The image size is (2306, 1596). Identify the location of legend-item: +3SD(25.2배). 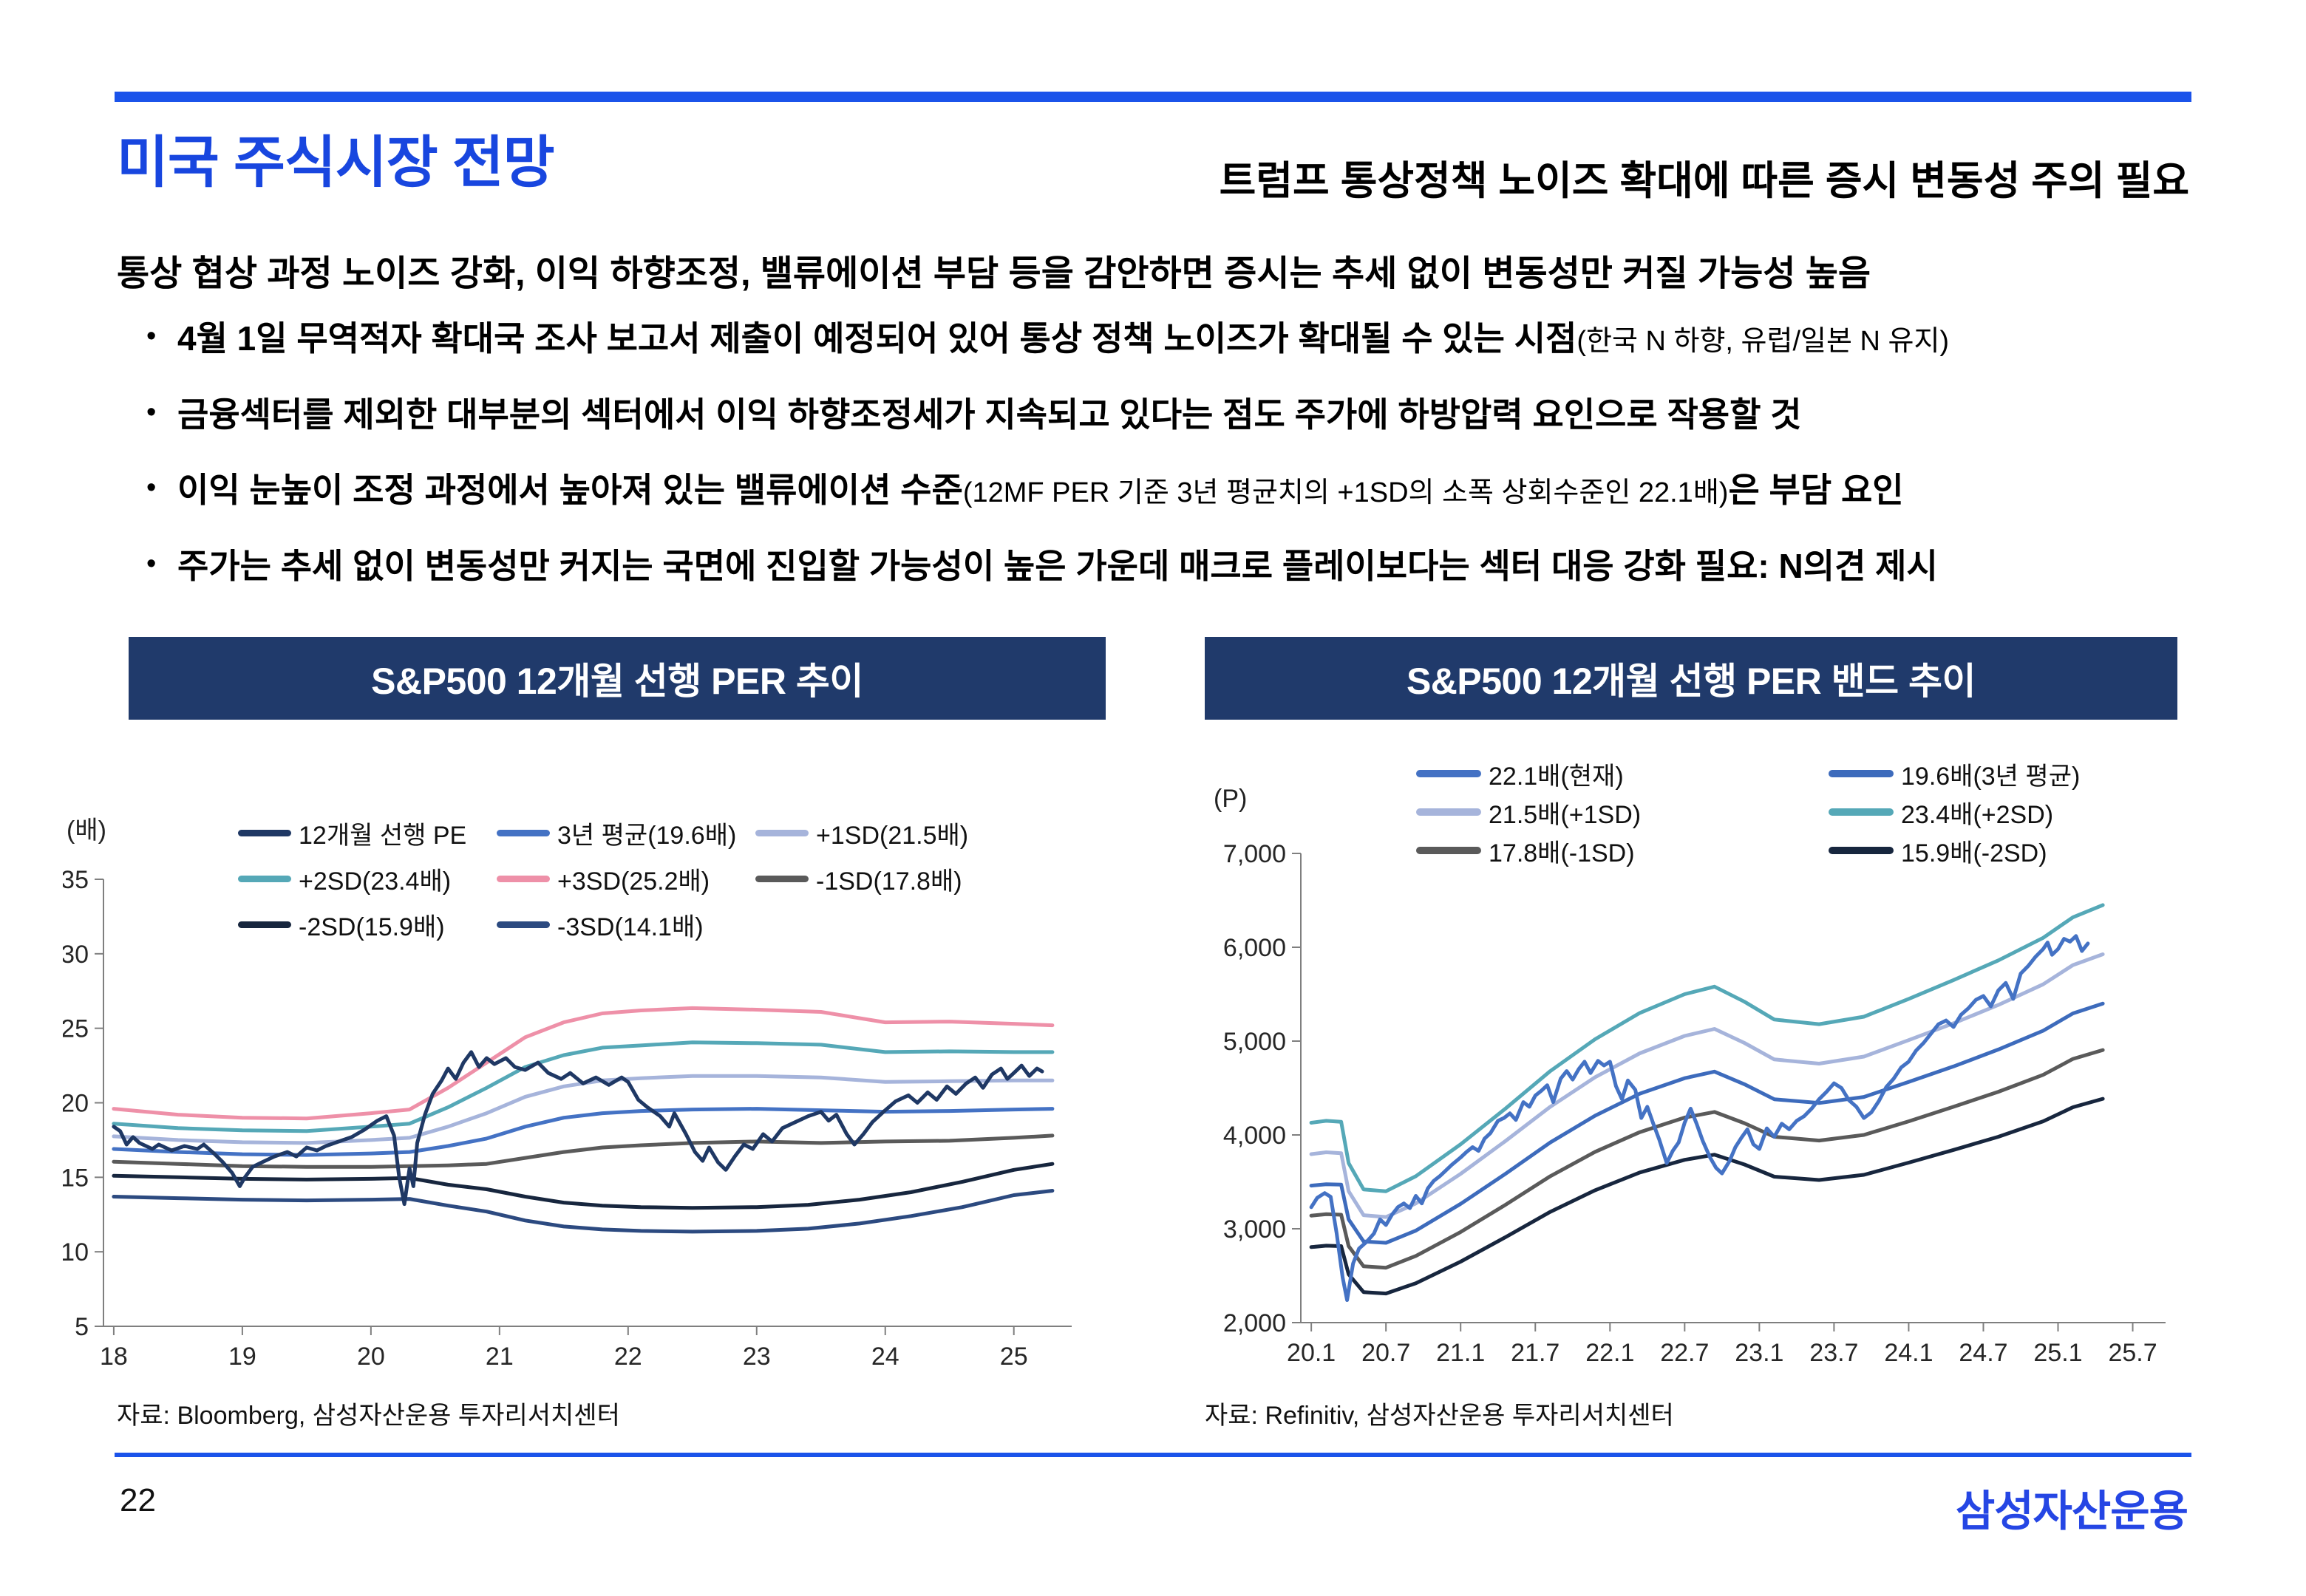
(626, 880).